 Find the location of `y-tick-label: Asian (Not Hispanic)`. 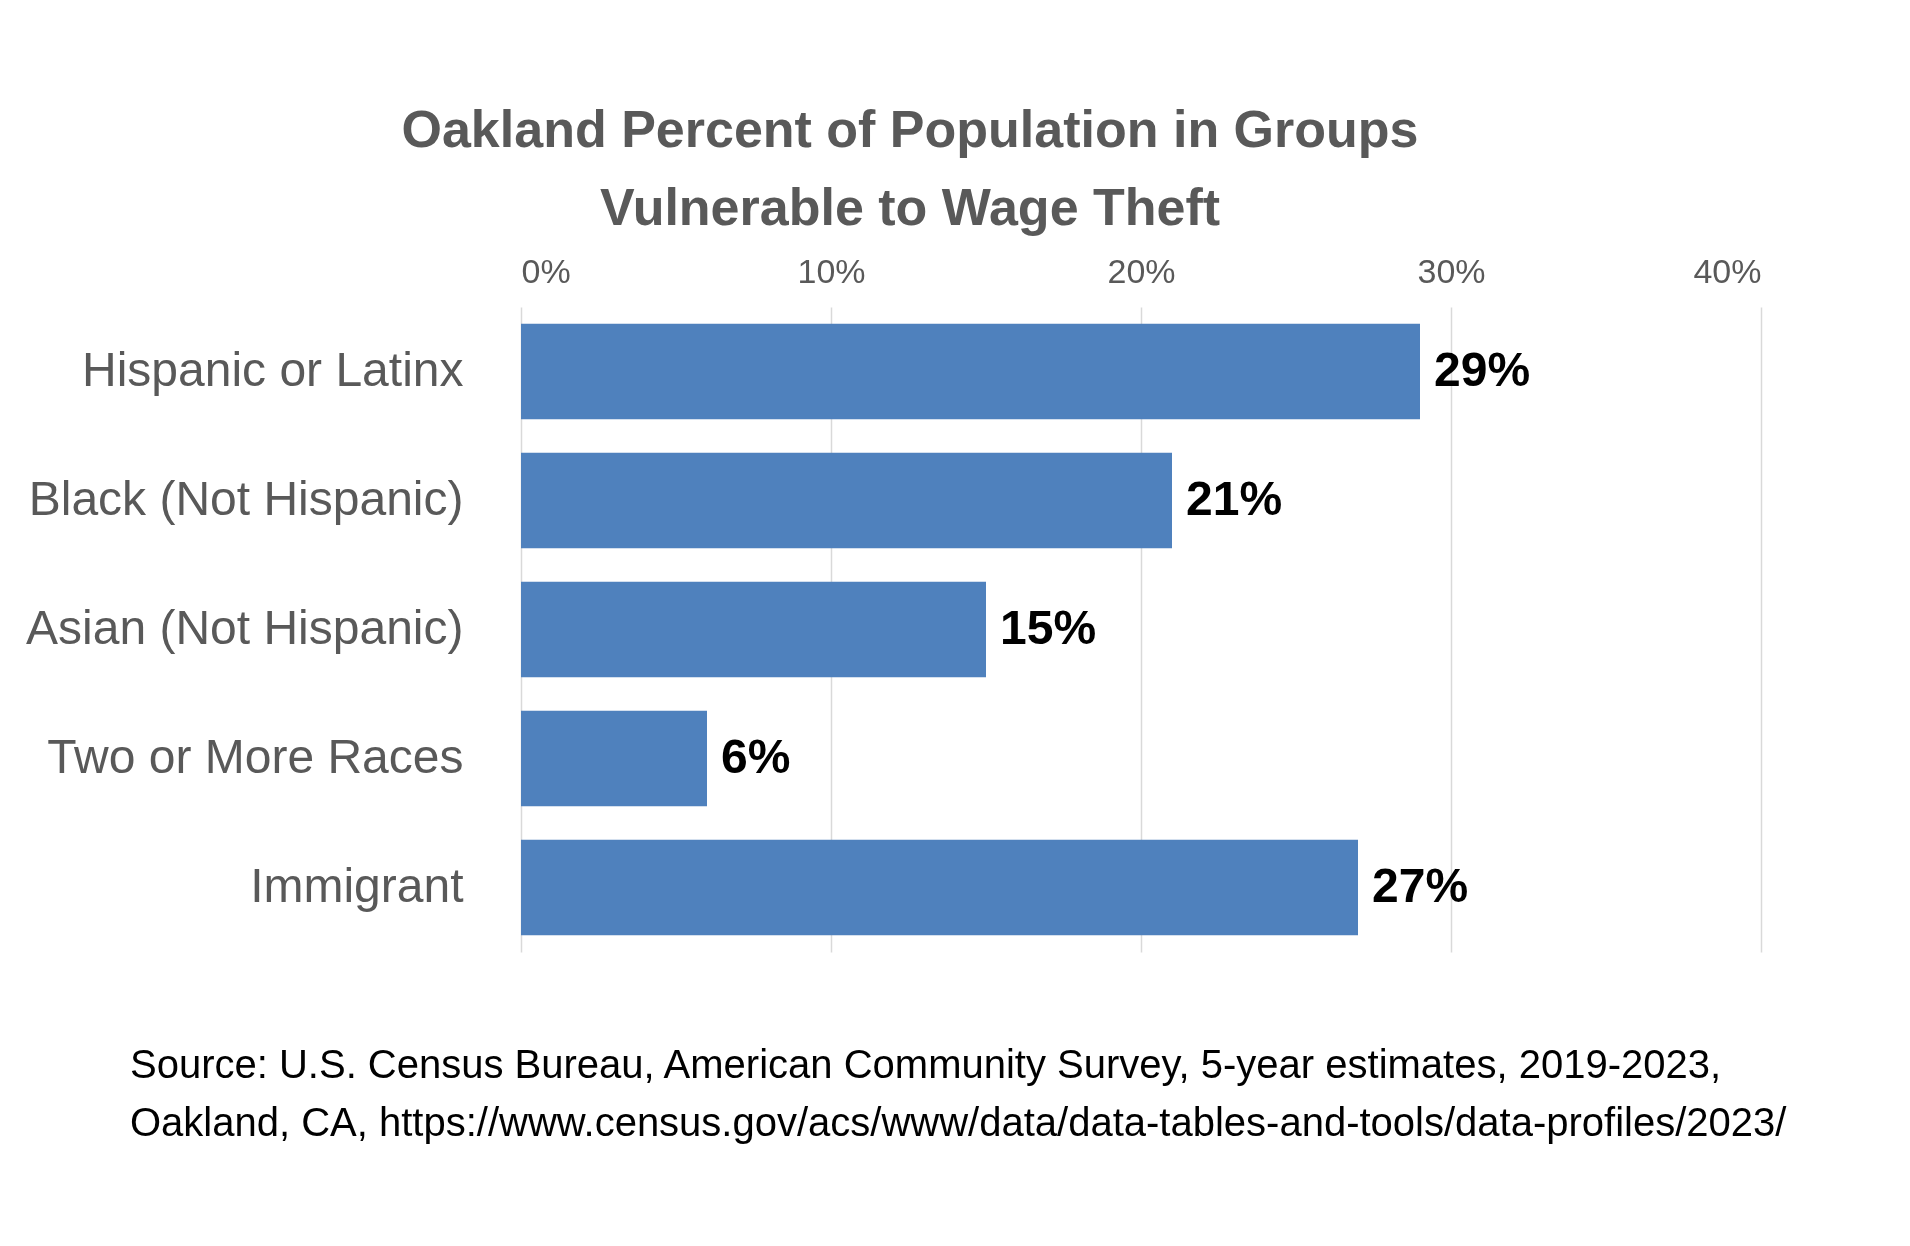

y-tick-label: Asian (Not Hispanic) is located at coordinates (245, 627).